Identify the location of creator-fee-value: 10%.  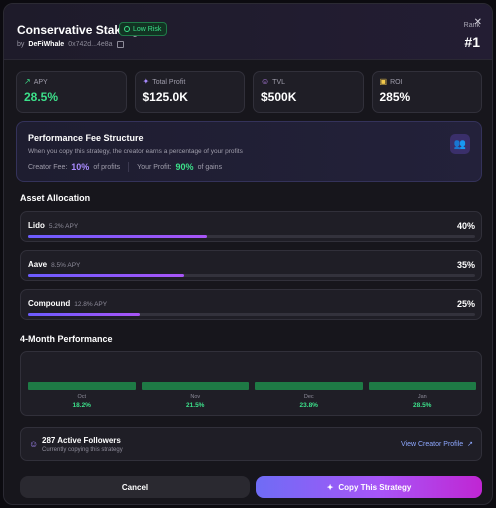
(80, 167).